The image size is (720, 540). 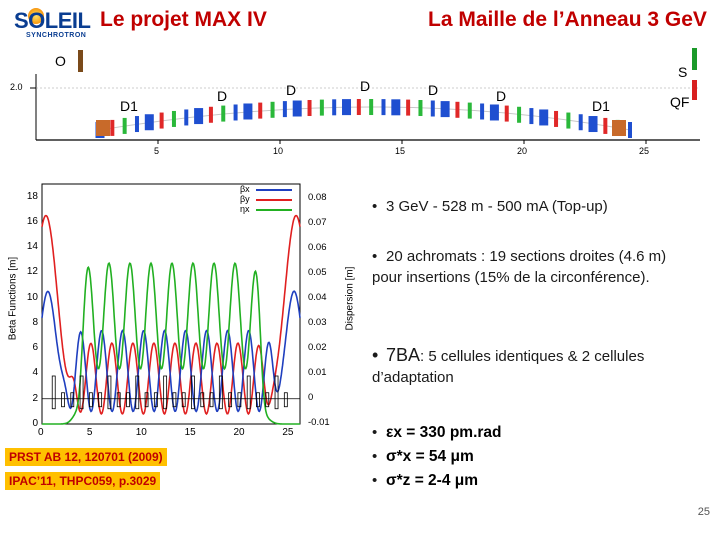 I want to click on right-axis-label: Dispersion [m], so click(x=350, y=298).